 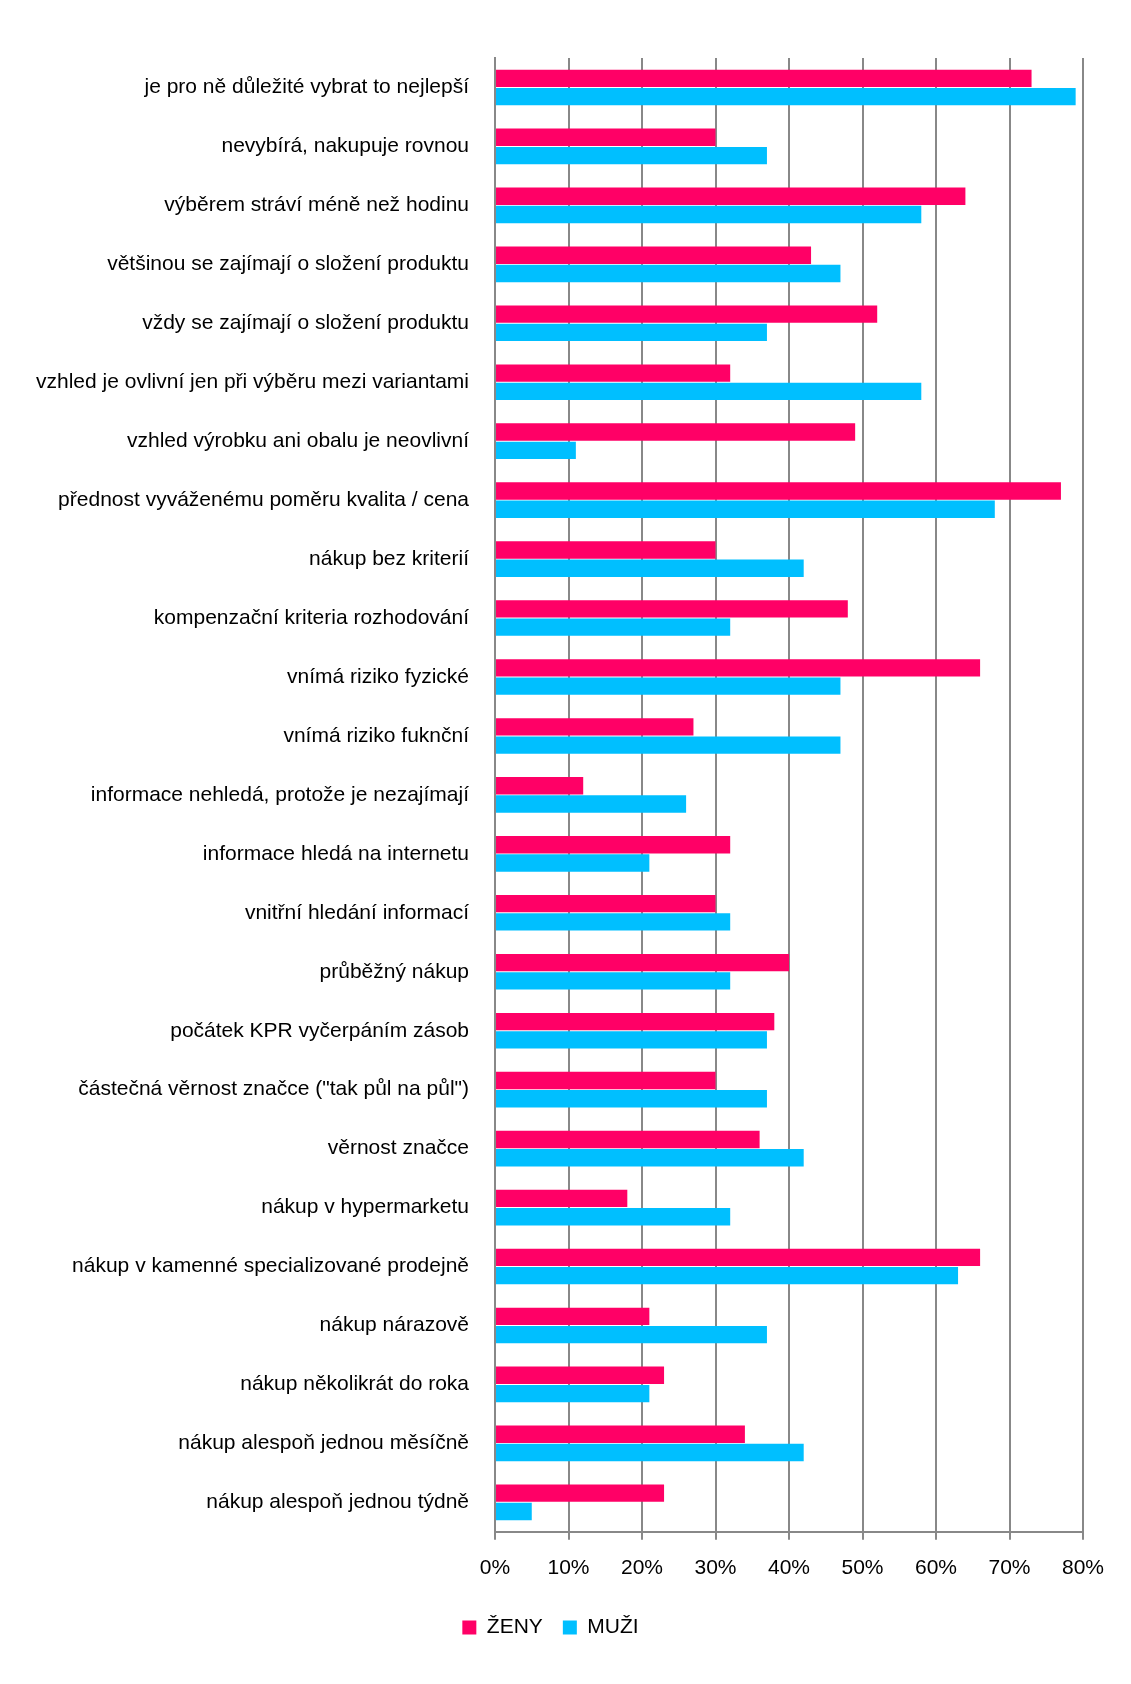 I want to click on y-tick-label: nákup nárazově, so click(x=394, y=1324).